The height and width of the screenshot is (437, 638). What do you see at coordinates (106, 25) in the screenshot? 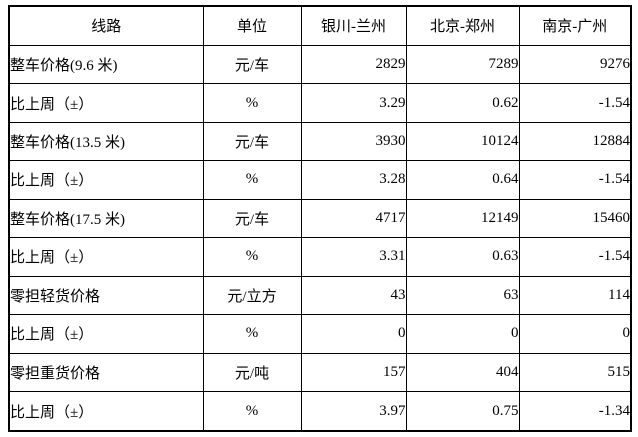
I see `header-route: 线路` at bounding box center [106, 25].